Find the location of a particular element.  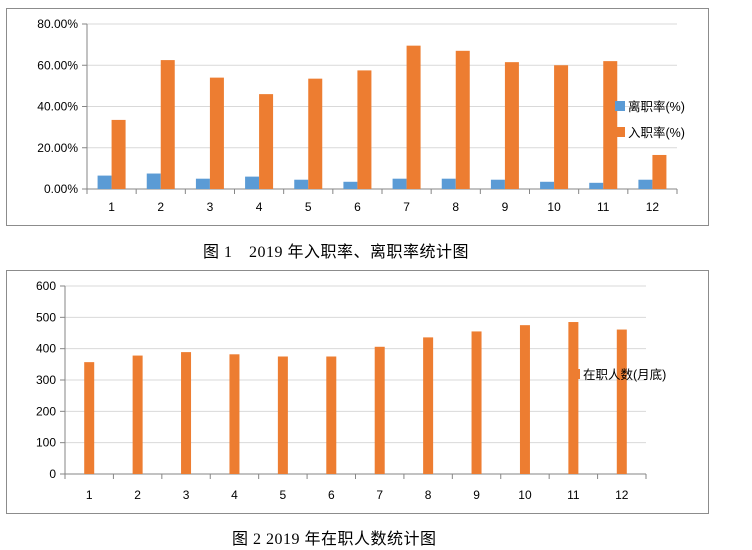

y-tick-label: 500 is located at coordinates (46, 317).